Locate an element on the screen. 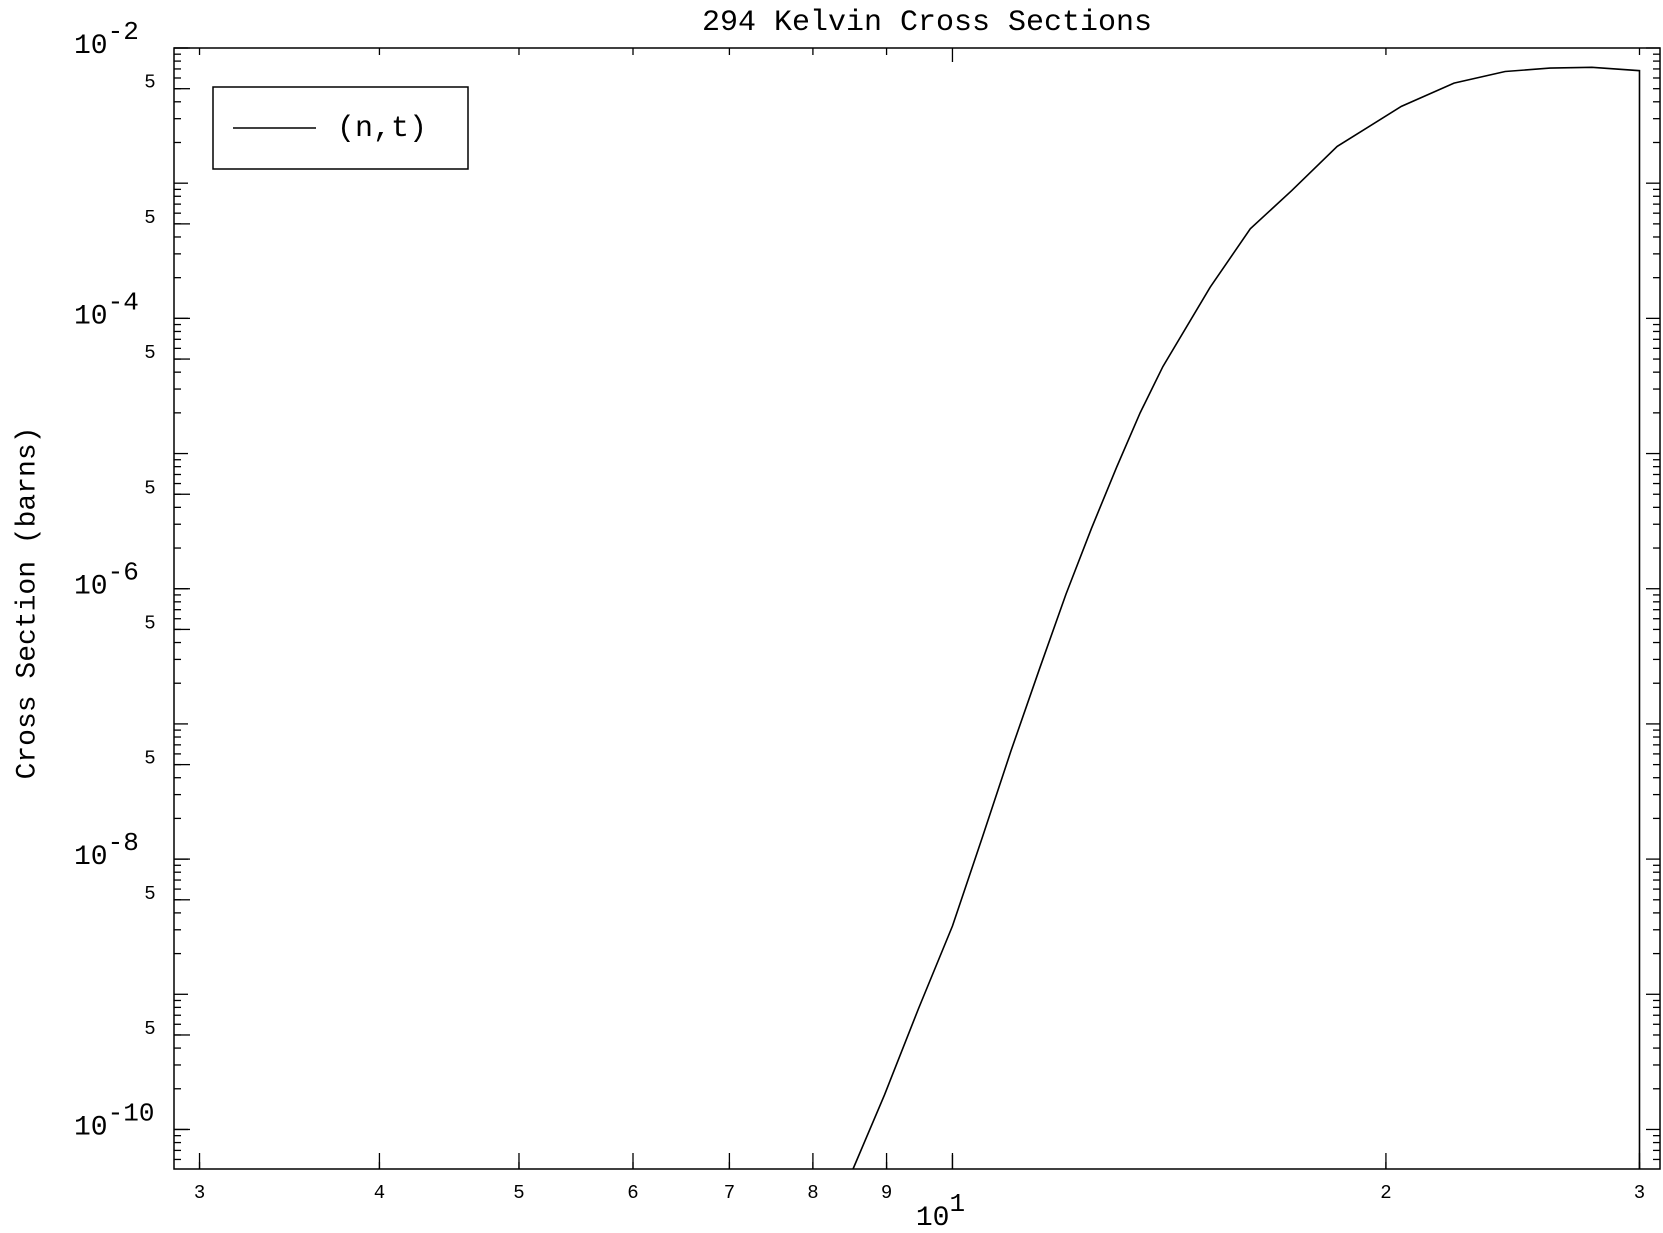  y-tick-label: 10⁻² is located at coordinates (106, 40).